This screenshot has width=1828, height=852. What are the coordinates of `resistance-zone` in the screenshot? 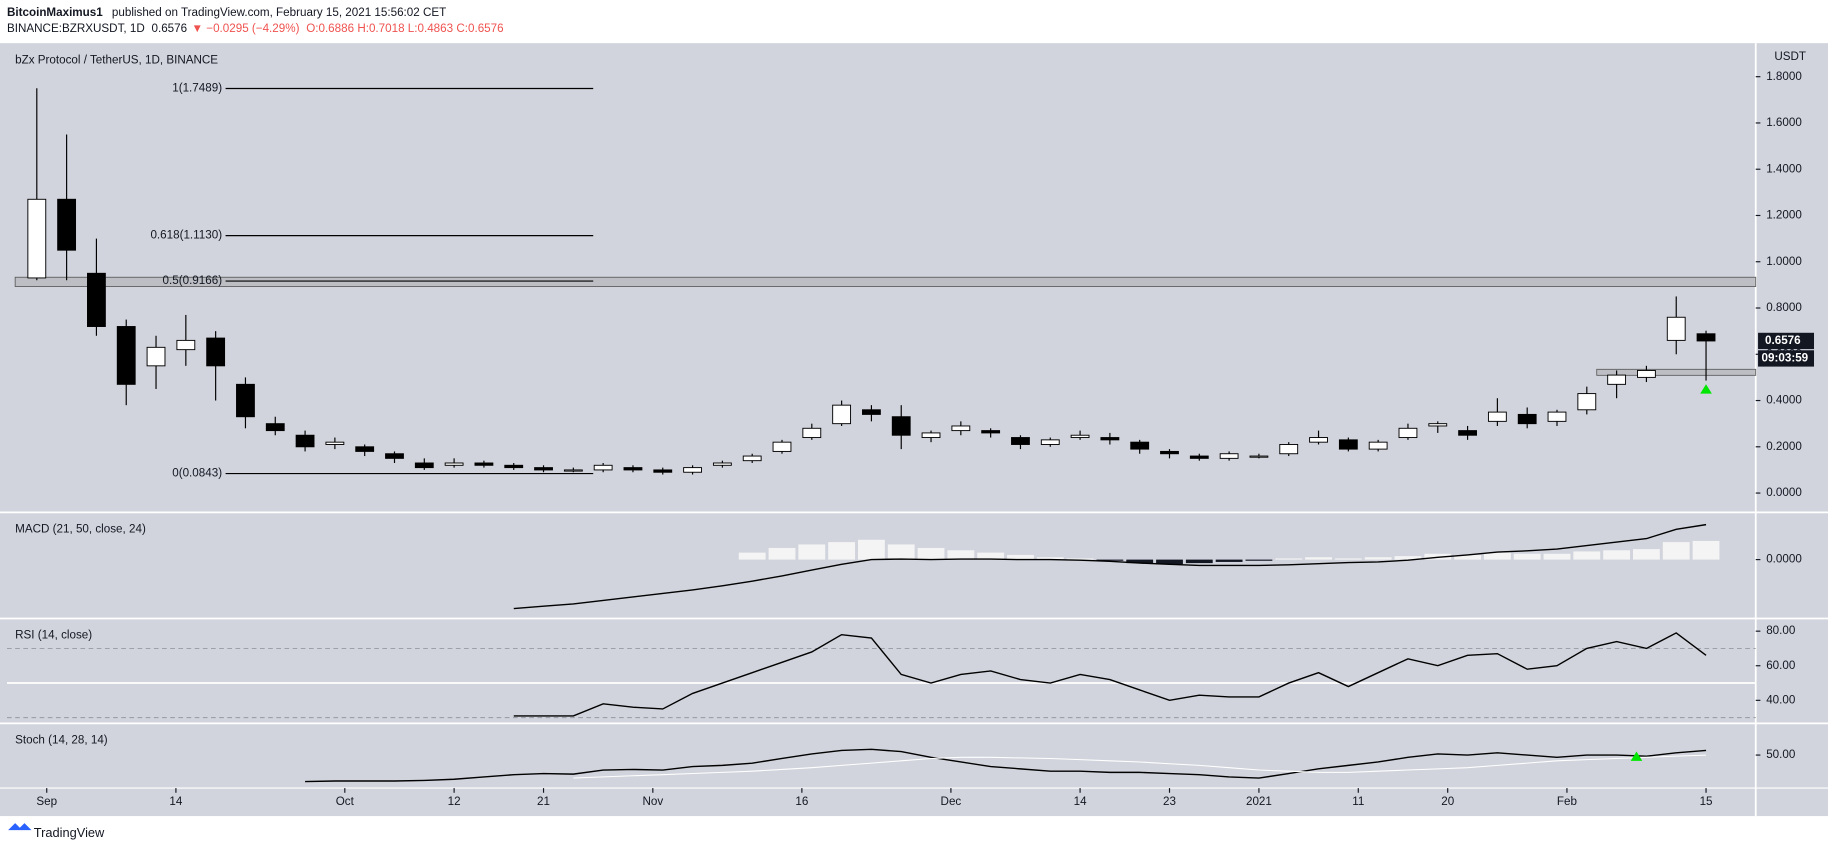 It's located at (885, 281).